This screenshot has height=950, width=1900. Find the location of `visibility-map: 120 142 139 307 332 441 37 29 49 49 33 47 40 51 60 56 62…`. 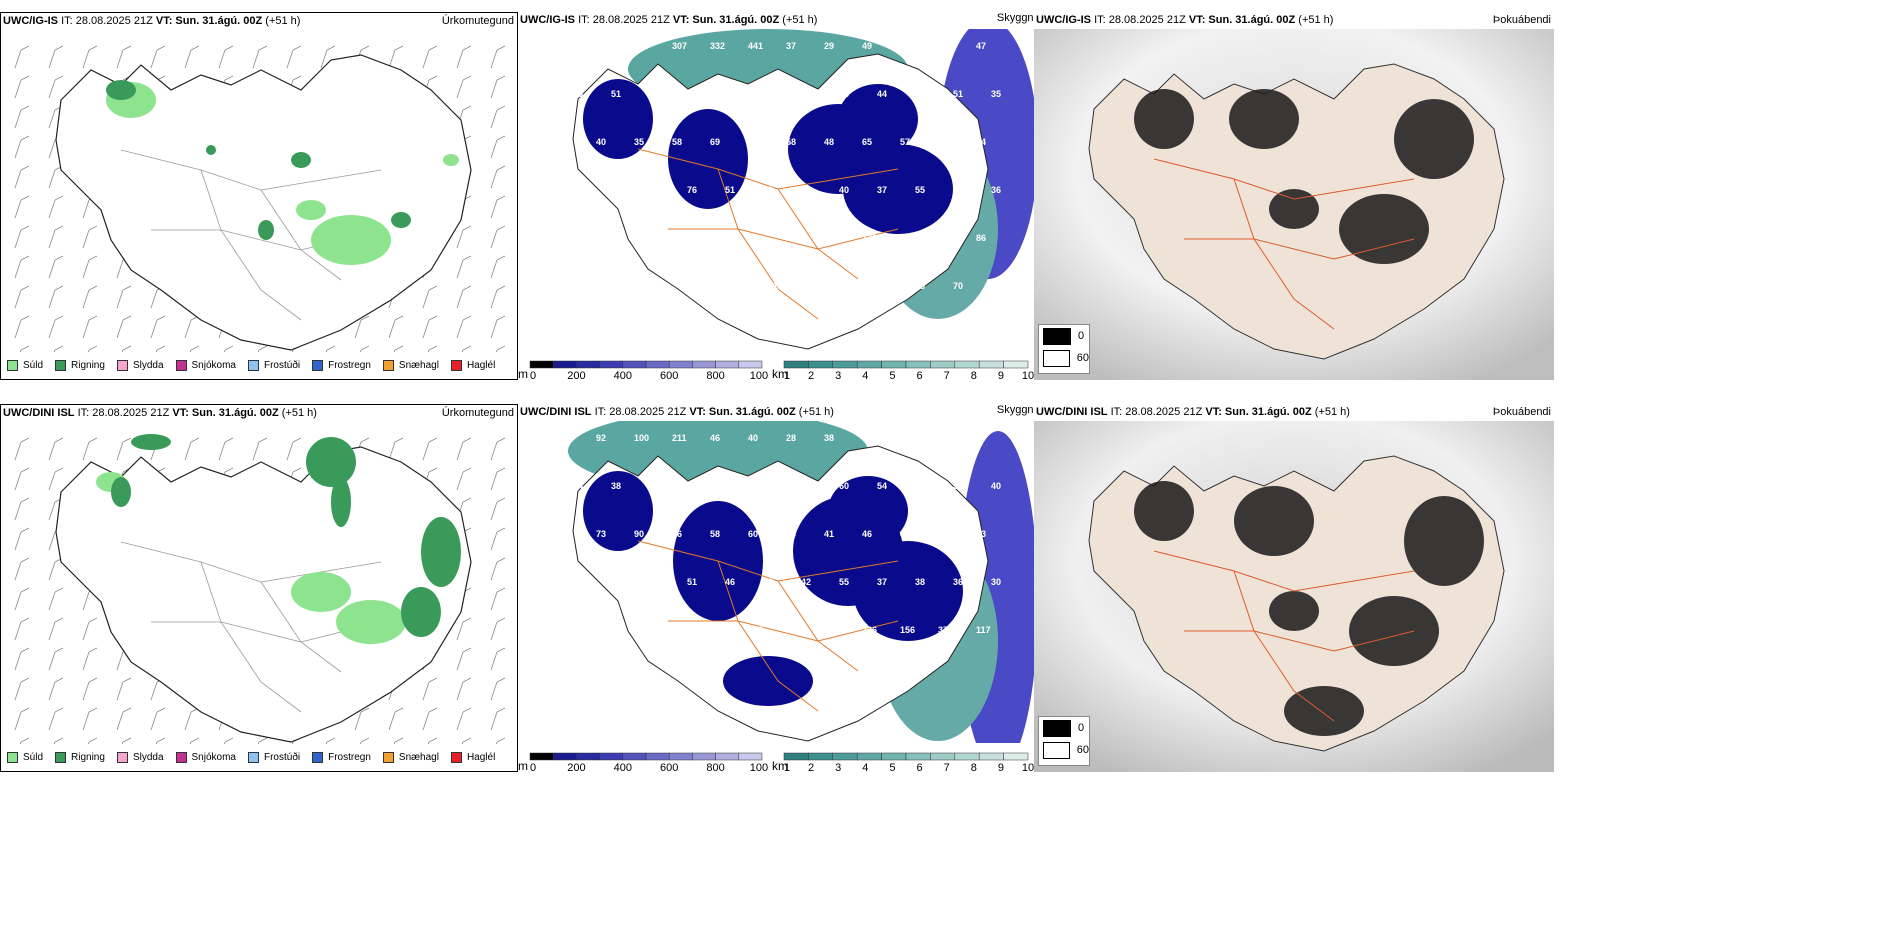

visibility-map: 120 142 139 307 332 441 37 29 49 49 33 47 40 51 60 56 62… is located at coordinates (776, 190).